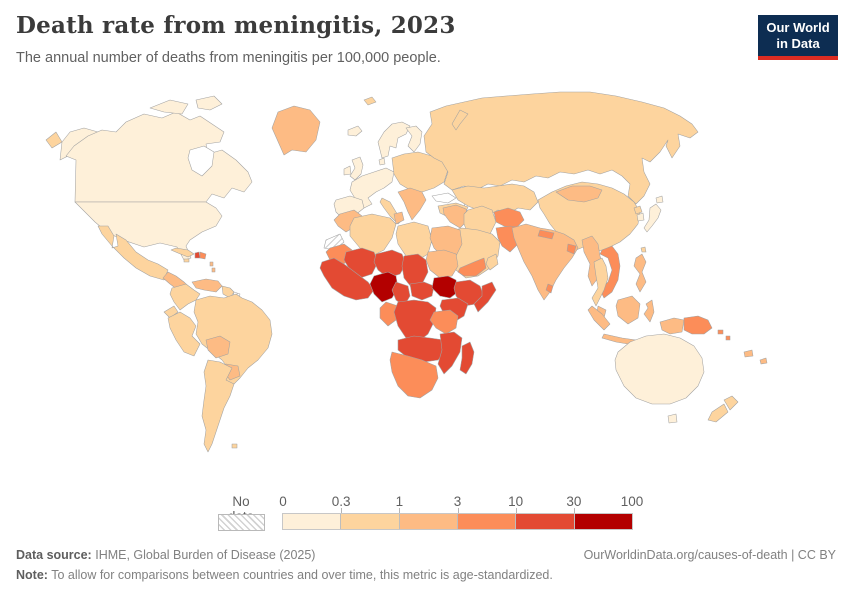 The width and height of the screenshot is (850, 600). I want to click on region-afghanistan, so click(509, 218).